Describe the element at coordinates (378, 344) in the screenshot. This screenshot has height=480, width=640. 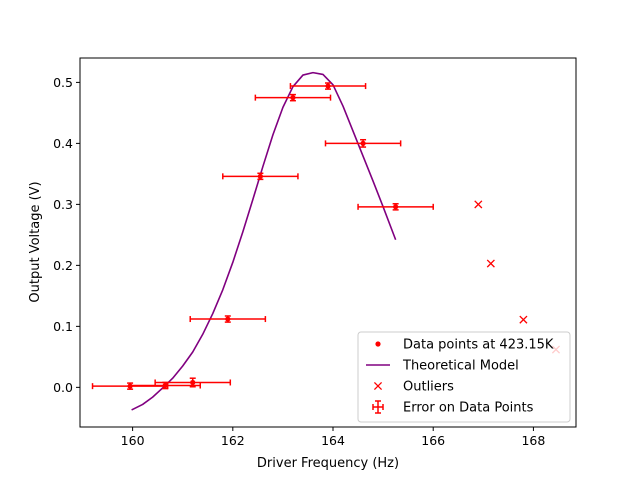
I see `legend-dot-icon` at that location.